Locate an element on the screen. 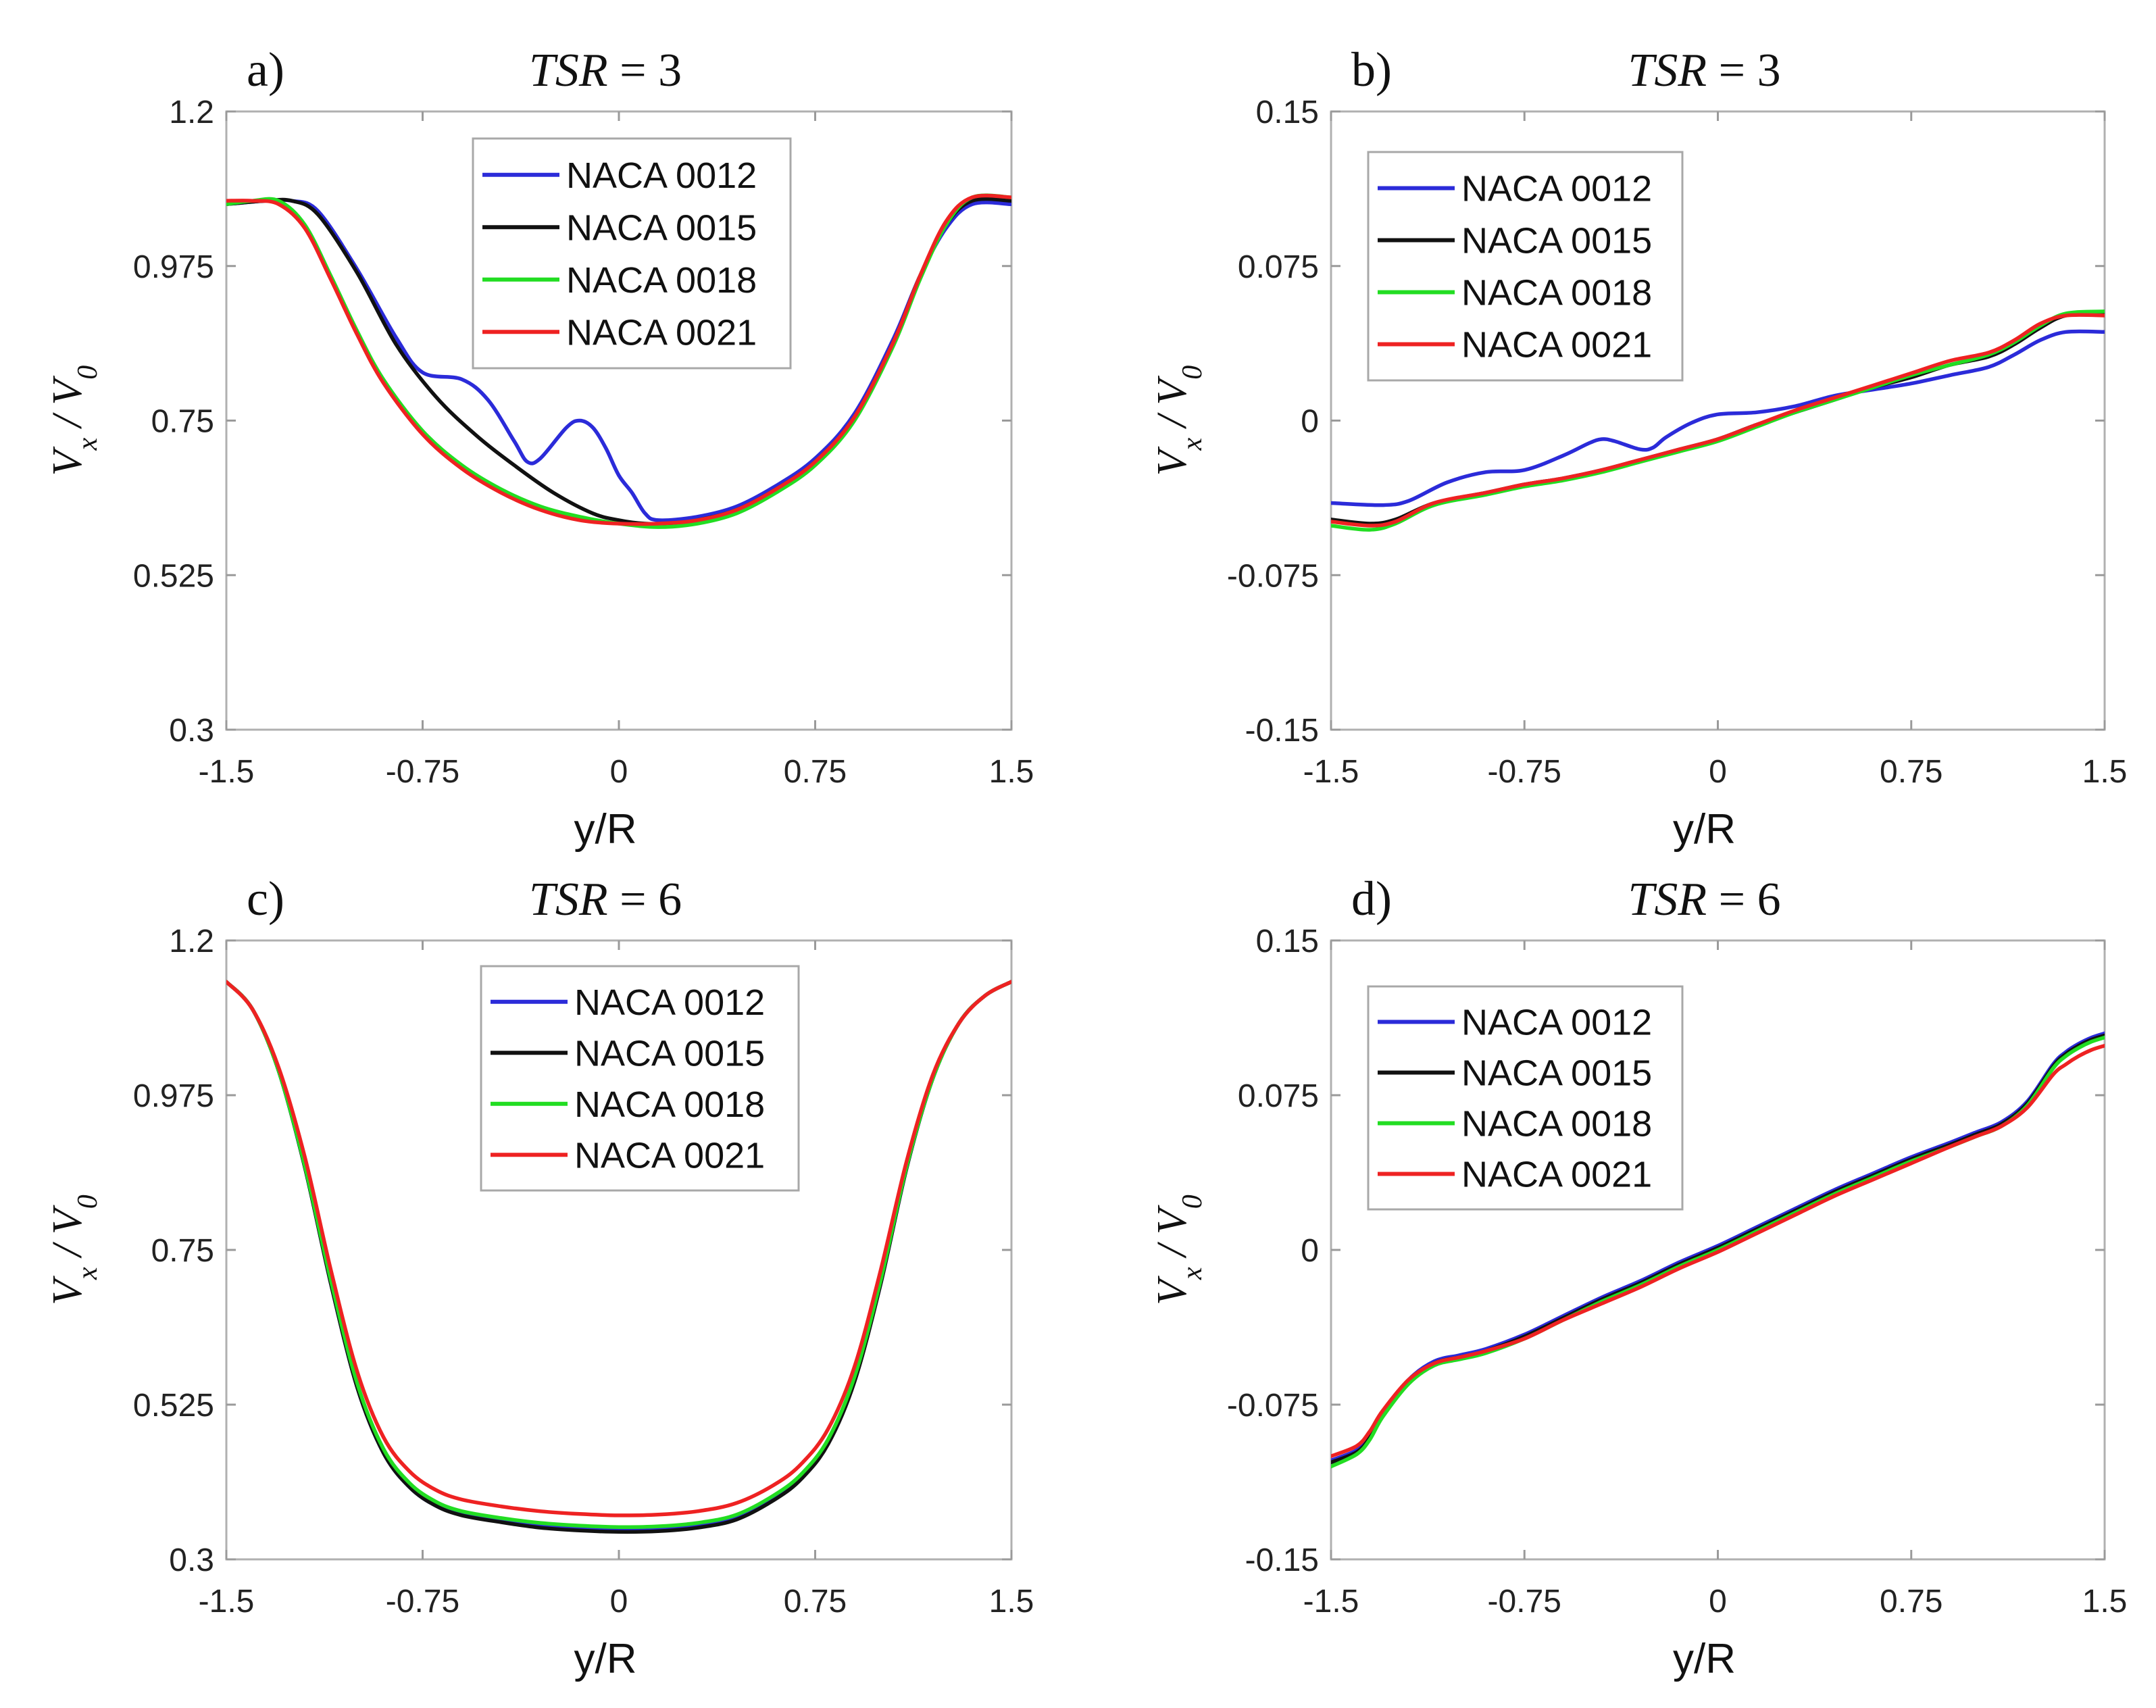  chart-title: TSR = 3 is located at coordinates (605, 71).